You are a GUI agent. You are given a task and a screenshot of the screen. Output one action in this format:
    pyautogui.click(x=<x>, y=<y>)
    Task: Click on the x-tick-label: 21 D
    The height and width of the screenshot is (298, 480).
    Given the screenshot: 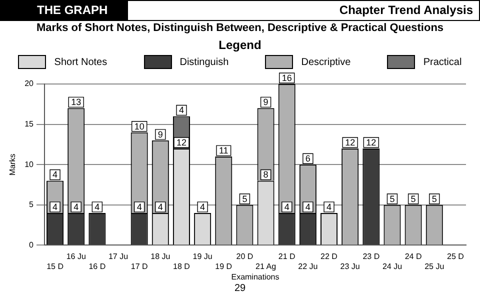 What is the action you would take?
    pyautogui.click(x=287, y=257)
    